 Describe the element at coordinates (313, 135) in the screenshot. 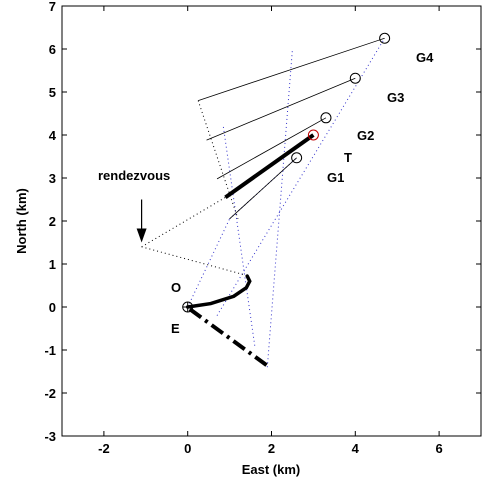

I see `marker-t` at that location.